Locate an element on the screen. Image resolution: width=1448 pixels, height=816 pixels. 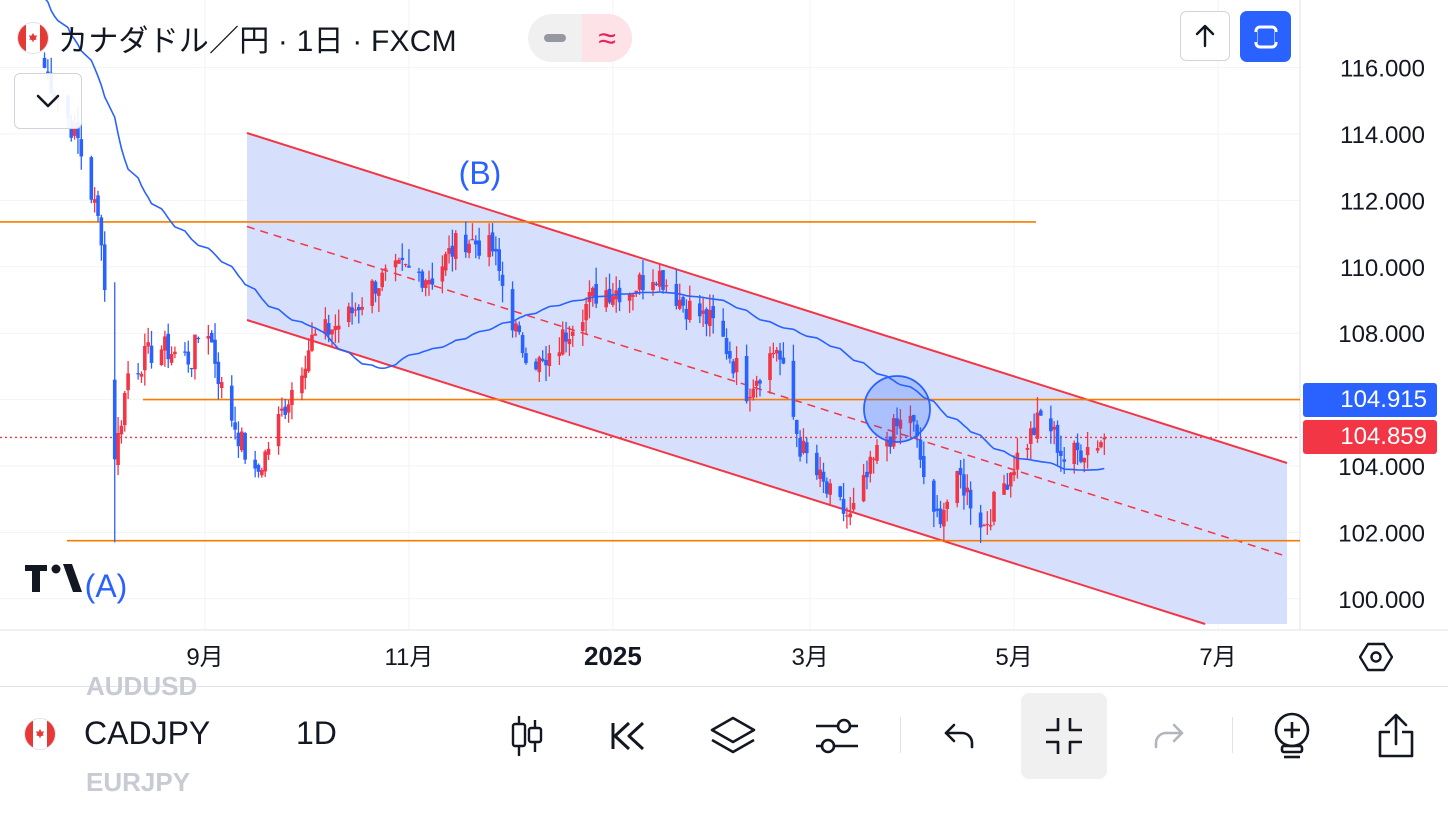
symbol-selector: CADJPY is located at coordinates (147, 733).